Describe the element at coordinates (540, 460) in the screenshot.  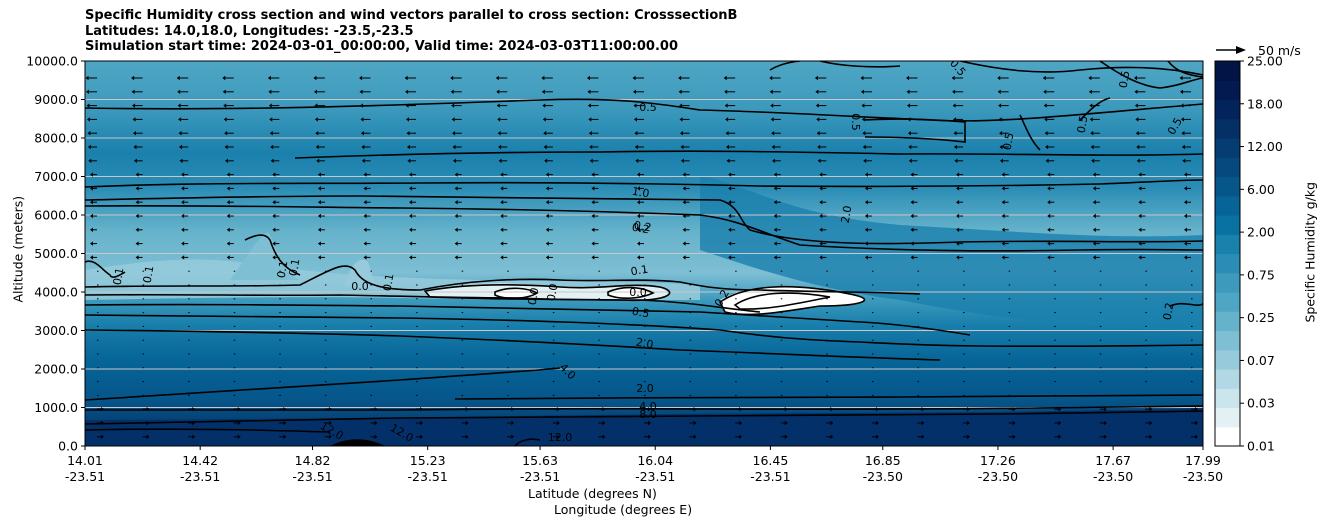
I see `x-tick-label-lat: 15.63` at that location.